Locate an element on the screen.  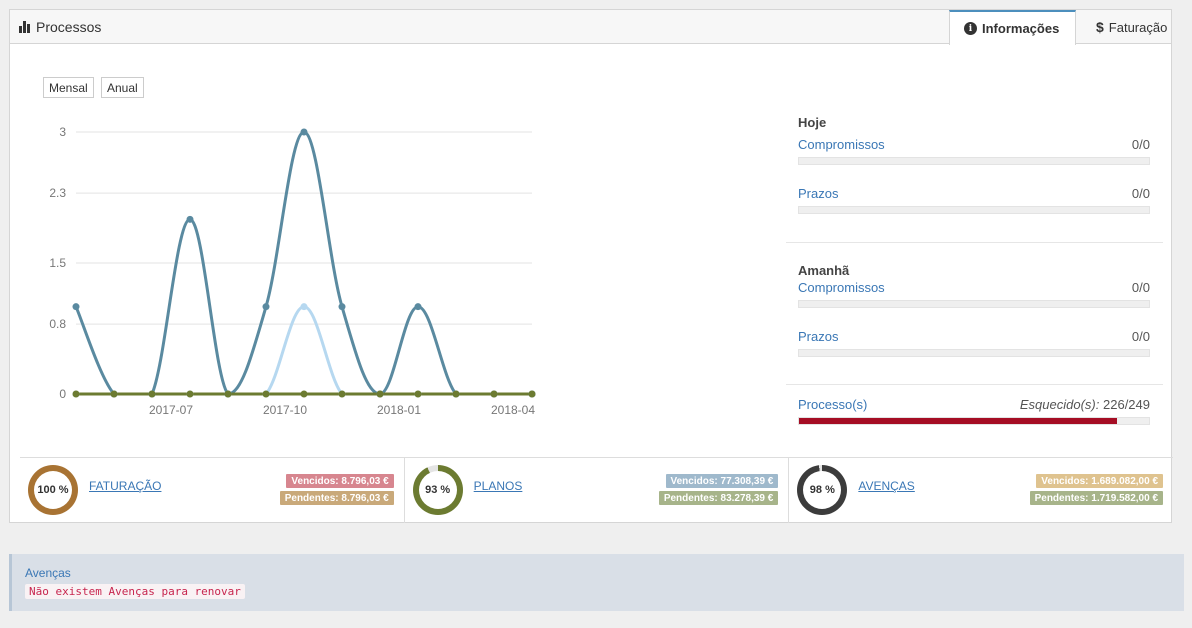
due-badge: Vencidos: 77.308,39 € is located at coordinates (722, 481).